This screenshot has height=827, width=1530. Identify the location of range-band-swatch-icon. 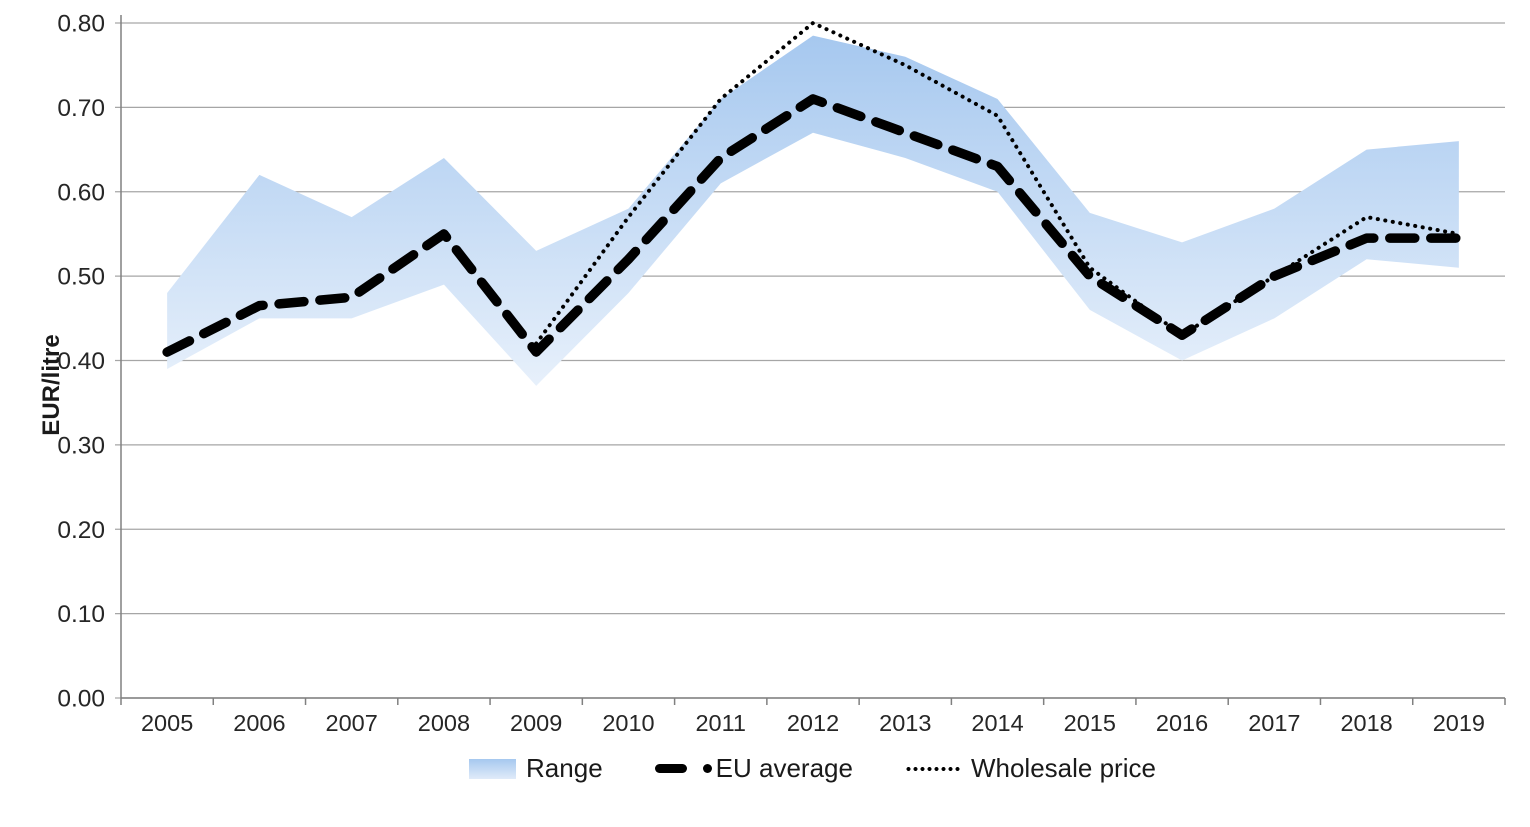
(493, 768).